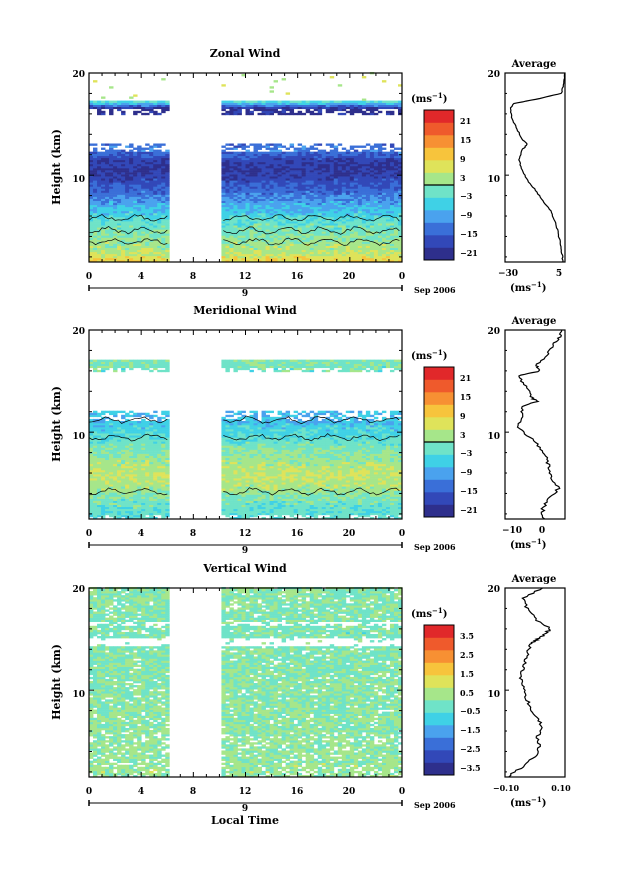  What do you see at coordinates (469, 234) in the screenshot?
I see `colorbar-tick: −15` at bounding box center [469, 234].